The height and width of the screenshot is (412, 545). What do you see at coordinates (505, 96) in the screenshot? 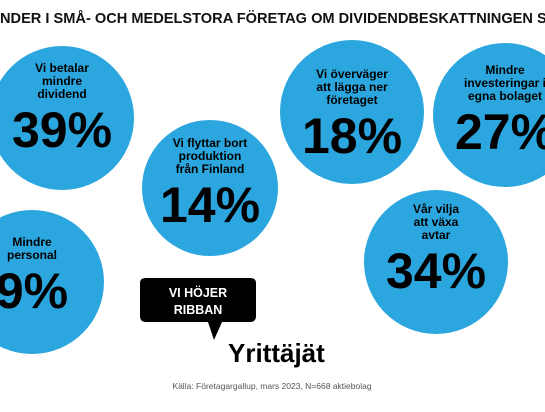
I see `bubble-label: egna bolaget` at bounding box center [505, 96].